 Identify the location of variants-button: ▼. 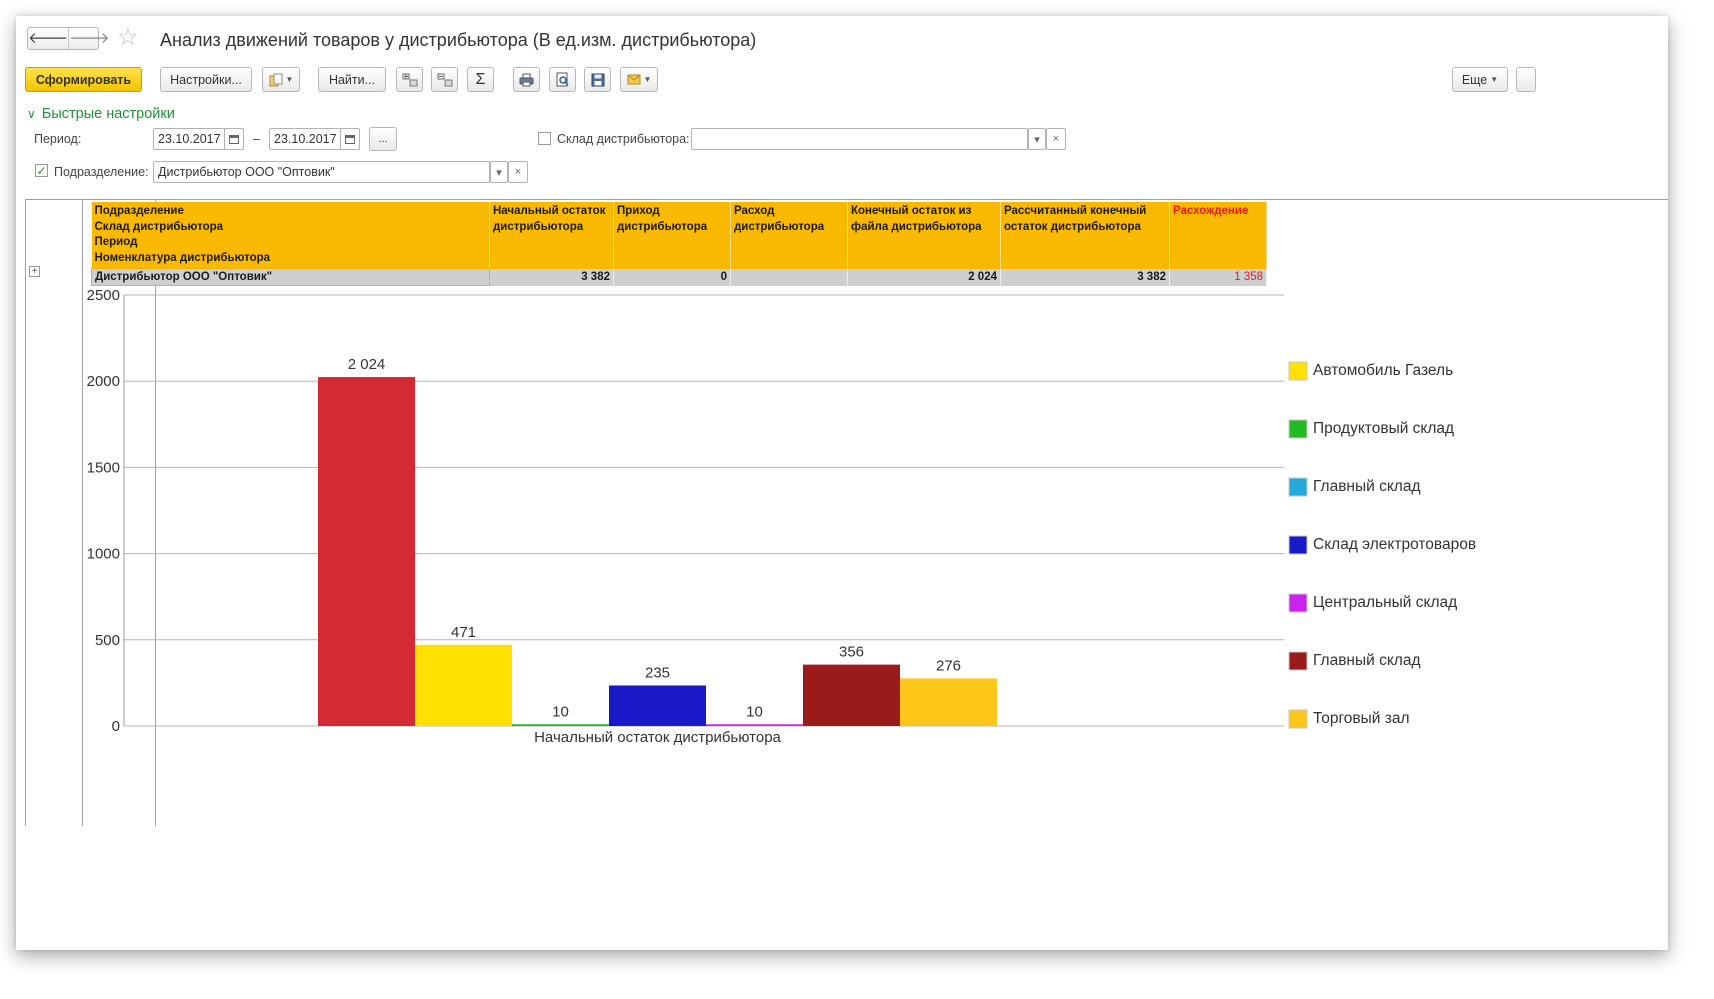
(281, 79).